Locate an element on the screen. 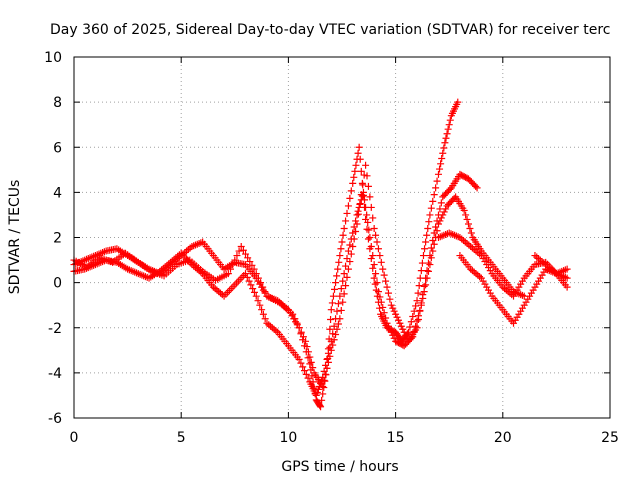 The width and height of the screenshot is (640, 480). y-tick-label: -2 is located at coordinates (55, 329).